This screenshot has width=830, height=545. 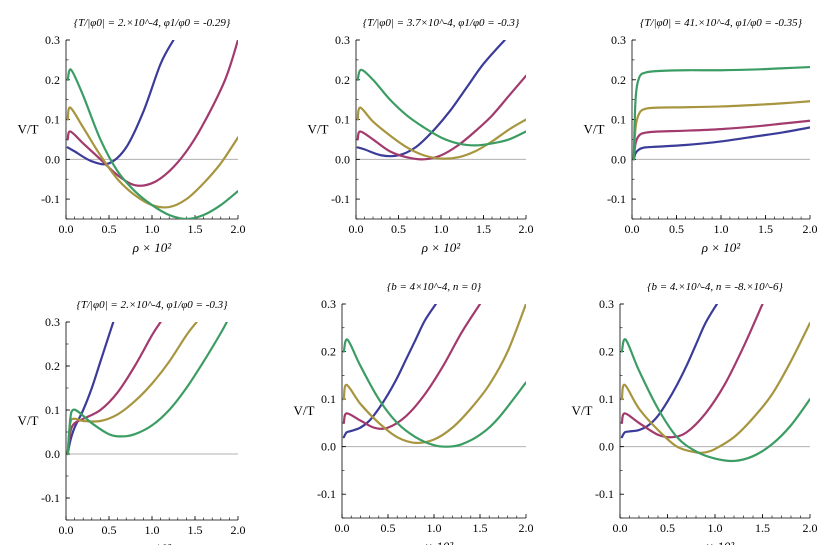 What do you see at coordinates (434, 287) in the screenshot?
I see `panel-title: {b = 4×10^-4, n = 0}` at bounding box center [434, 287].